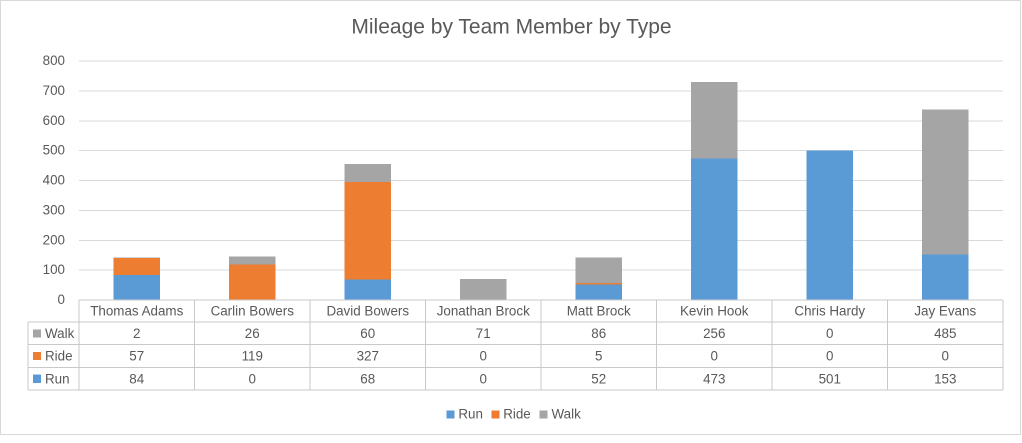 Image resolution: width=1022 pixels, height=443 pixels. What do you see at coordinates (714, 333) in the screenshot?
I see `svg-text: 256` at bounding box center [714, 333].